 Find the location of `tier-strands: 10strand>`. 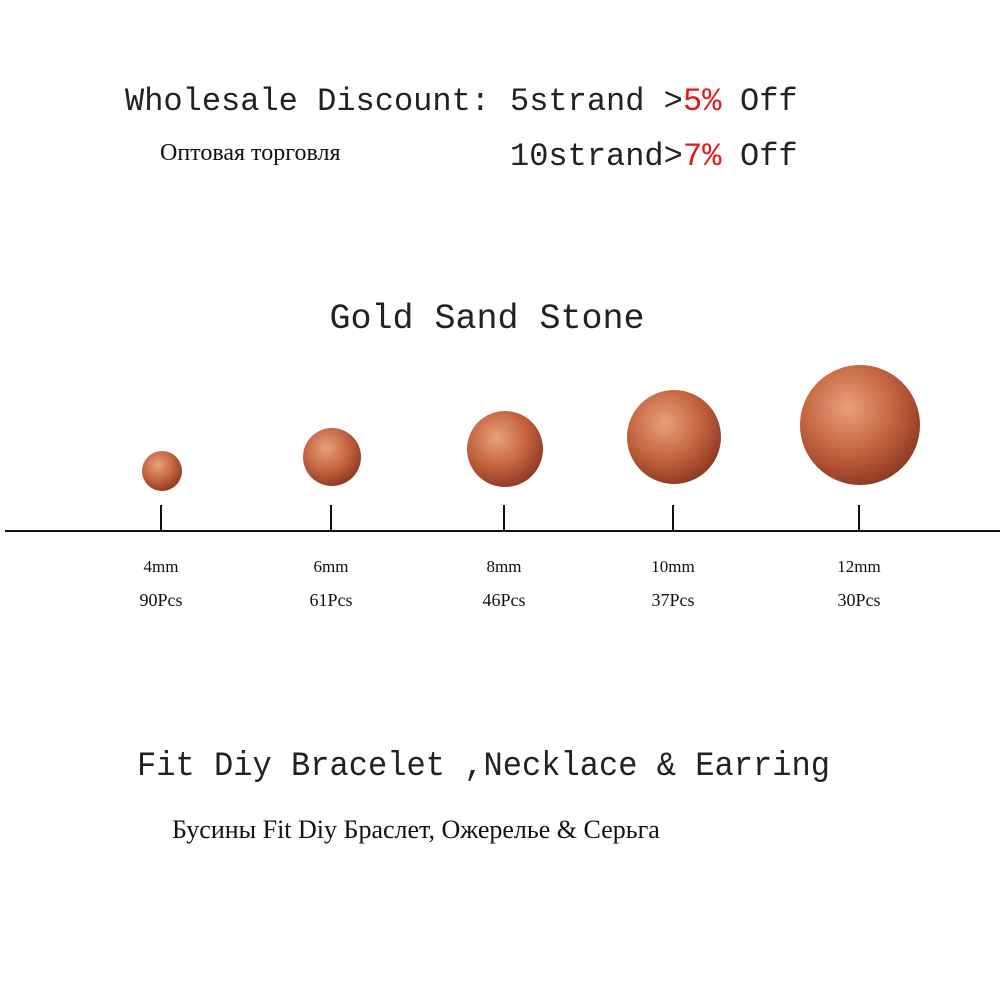

tier-strands: 10strand> is located at coordinates (596, 156).